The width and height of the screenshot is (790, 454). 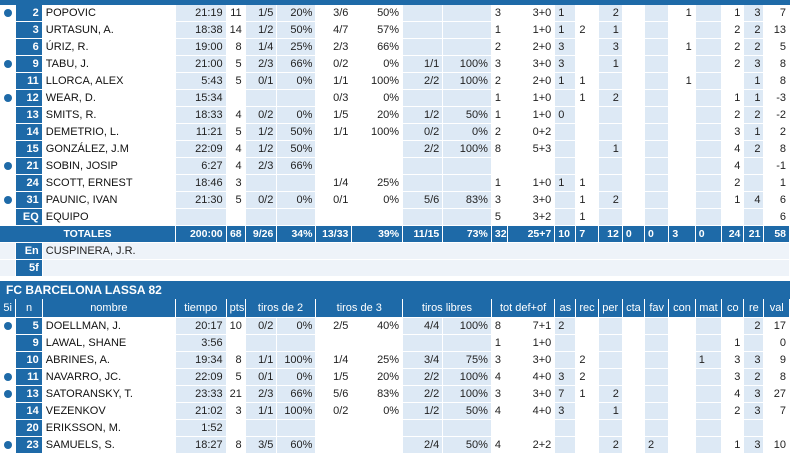 I want to click on free-throw-percentage: 83%, so click(x=467, y=200).